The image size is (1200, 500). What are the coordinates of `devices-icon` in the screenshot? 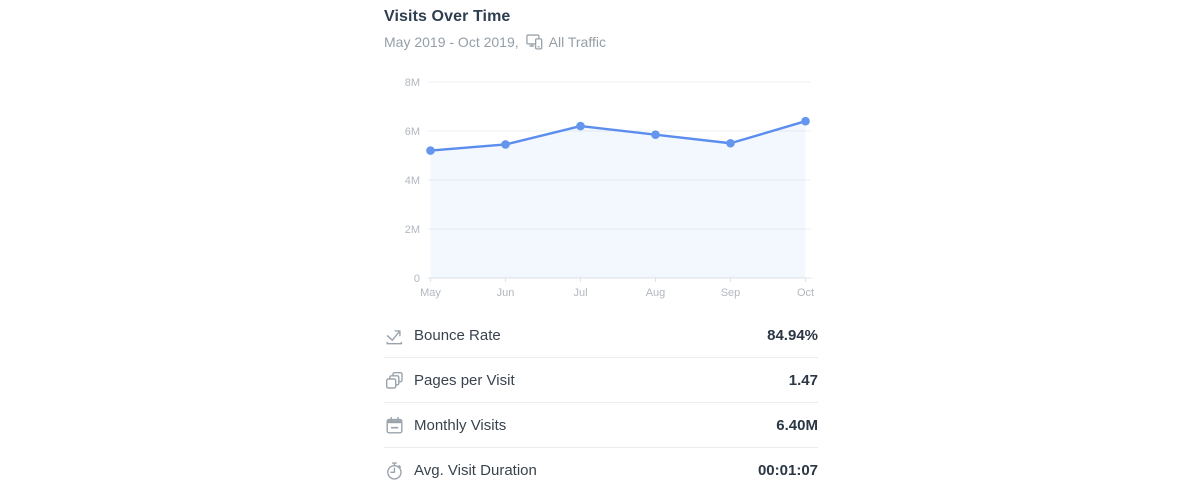 It's located at (534, 41).